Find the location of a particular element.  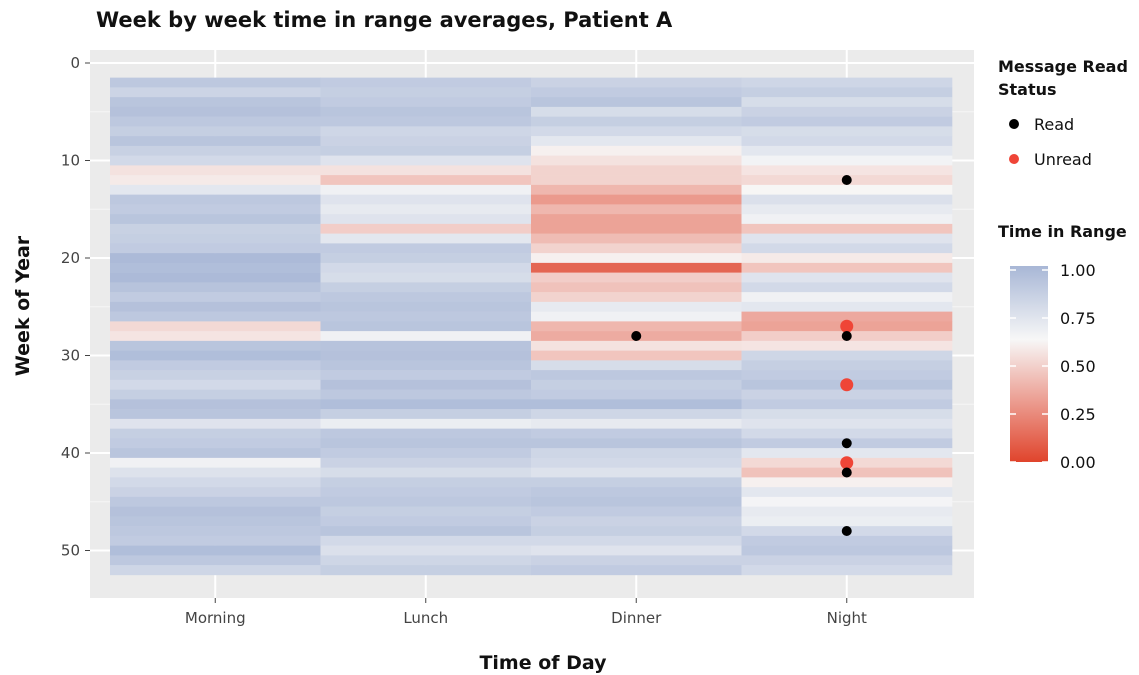

message-point-unread is located at coordinates (847, 326).